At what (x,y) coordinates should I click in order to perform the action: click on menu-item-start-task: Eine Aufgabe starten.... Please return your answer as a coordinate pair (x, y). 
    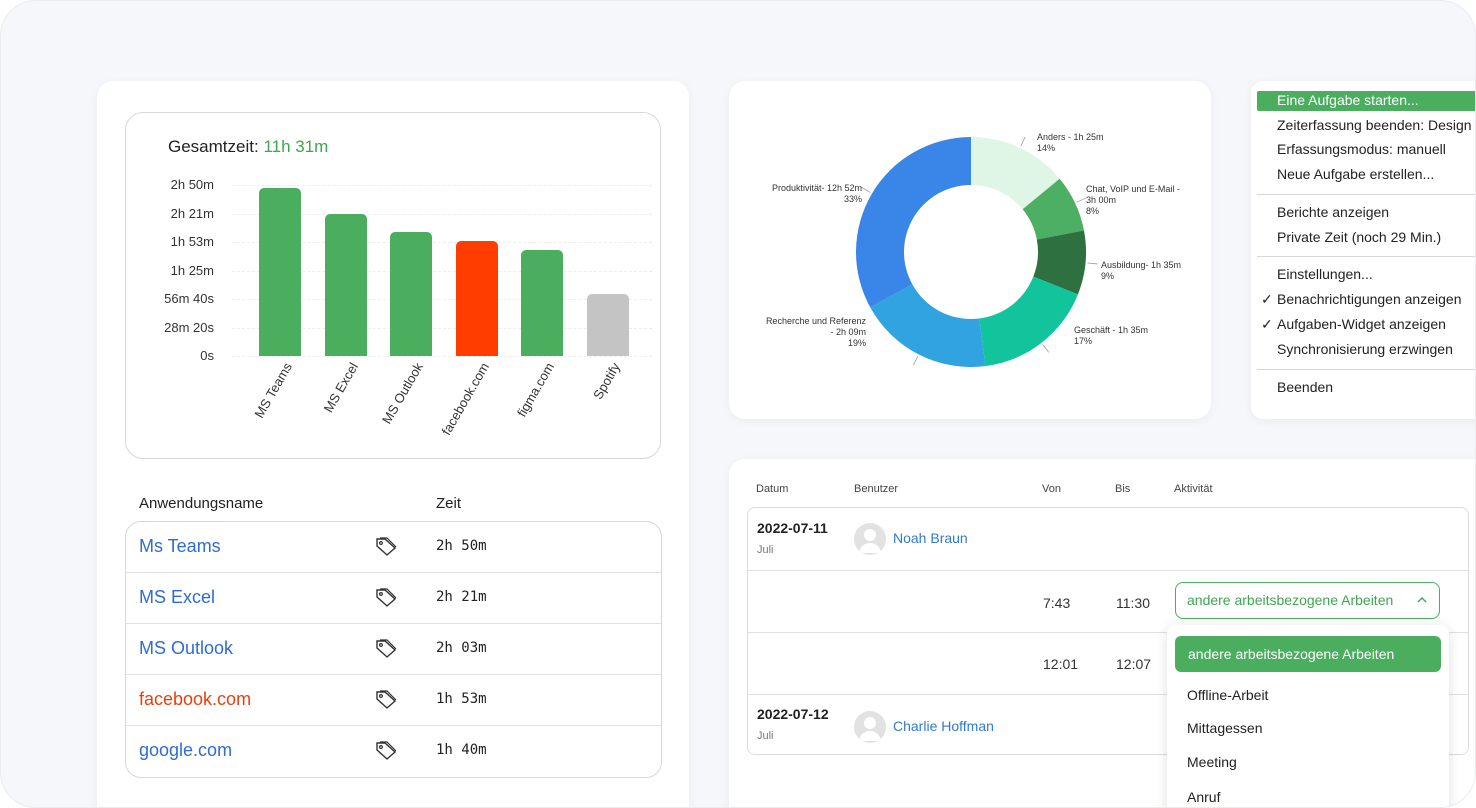
    Looking at the image, I should click on (1348, 100).